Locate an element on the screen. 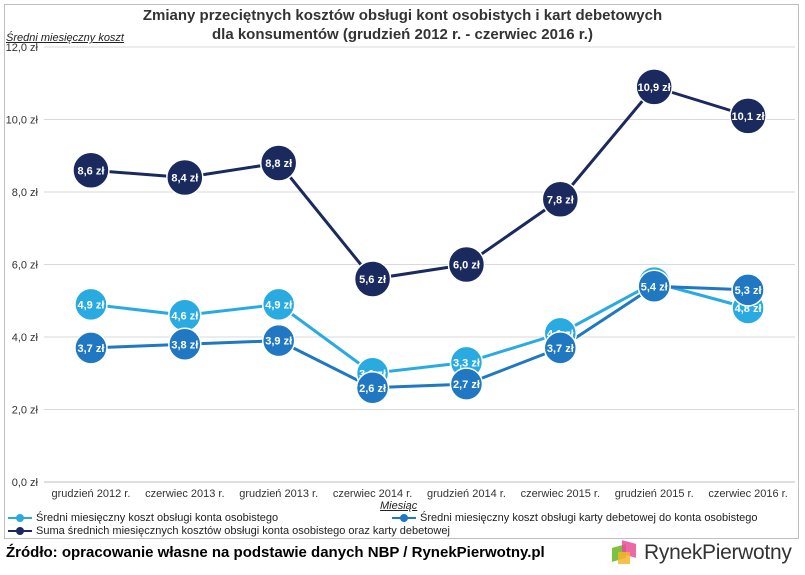 Image resolution: width=805 pixels, height=575 pixels. x-tick-label: czerwiec 2015 r. is located at coordinates (560, 494).